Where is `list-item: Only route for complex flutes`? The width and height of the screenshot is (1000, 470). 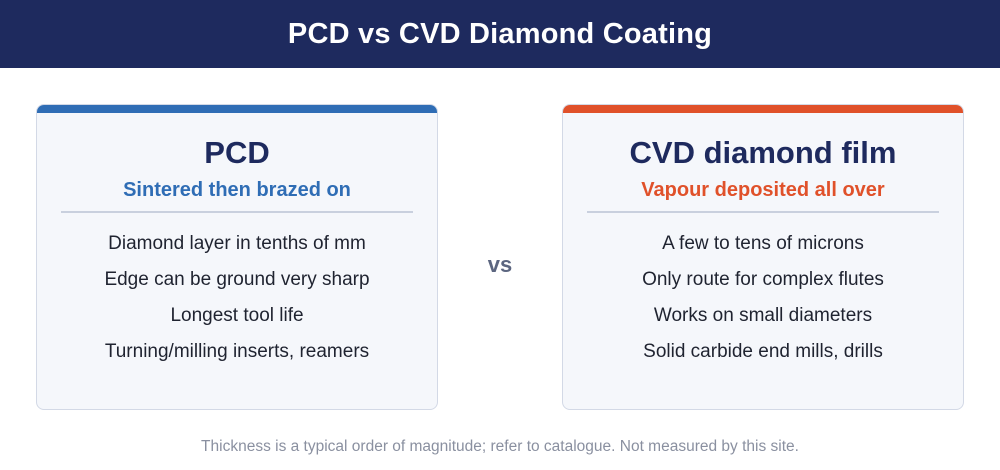 list-item: Only route for complex flutes is located at coordinates (763, 279).